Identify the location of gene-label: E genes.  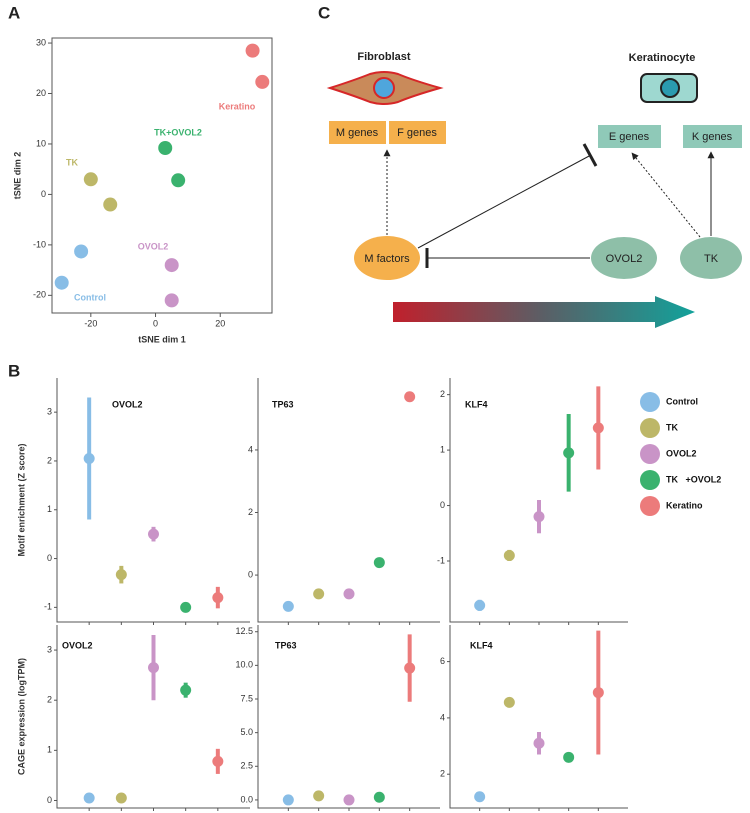
(629, 137).